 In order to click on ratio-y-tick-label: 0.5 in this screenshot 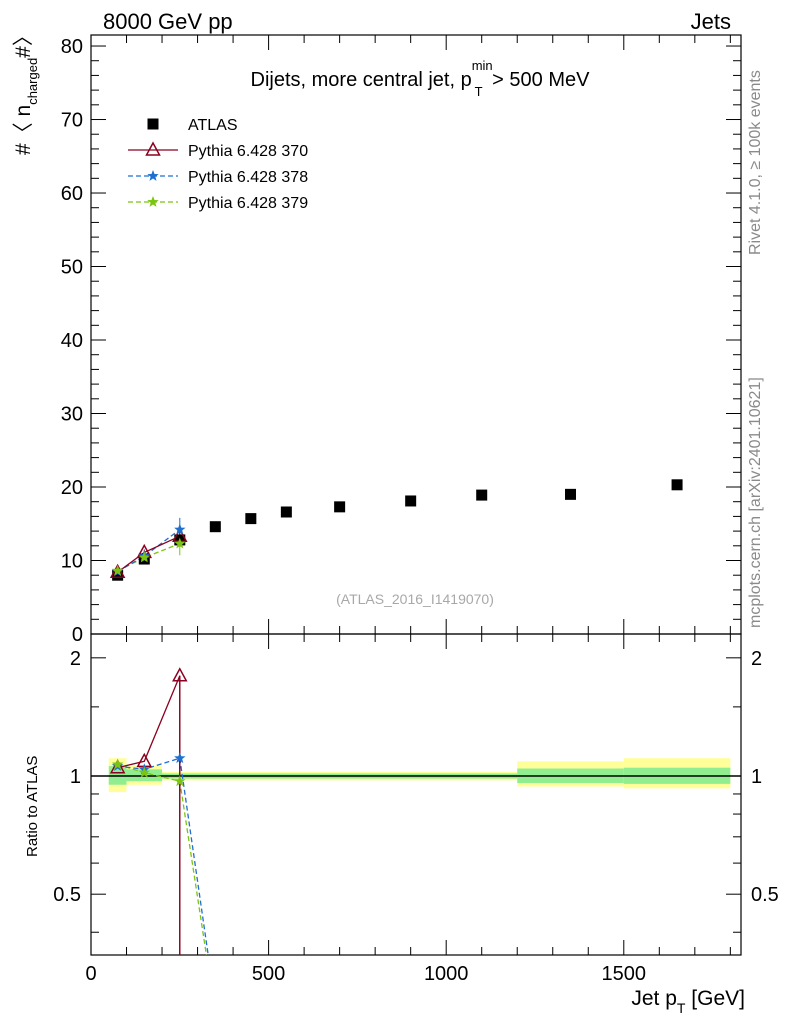, I will do `click(67, 895)`.